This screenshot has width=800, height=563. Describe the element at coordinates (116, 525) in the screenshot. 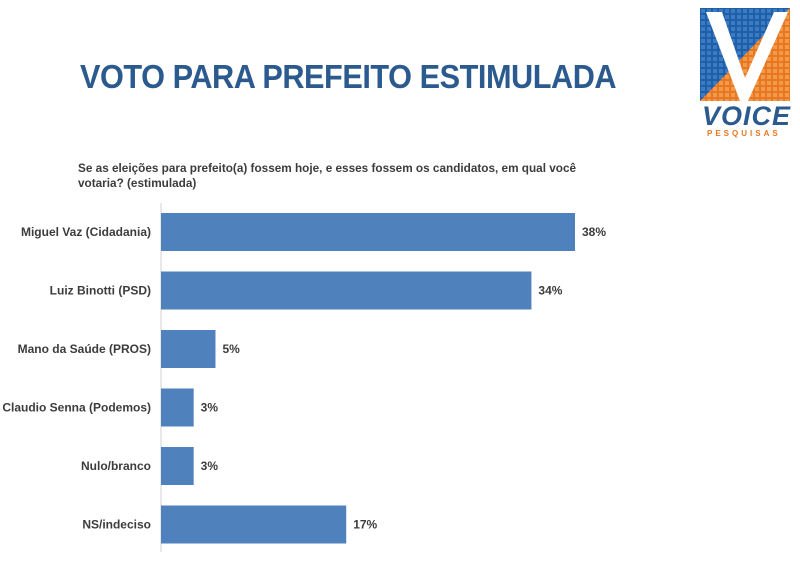

I see `category-label: NS/indeciso` at that location.